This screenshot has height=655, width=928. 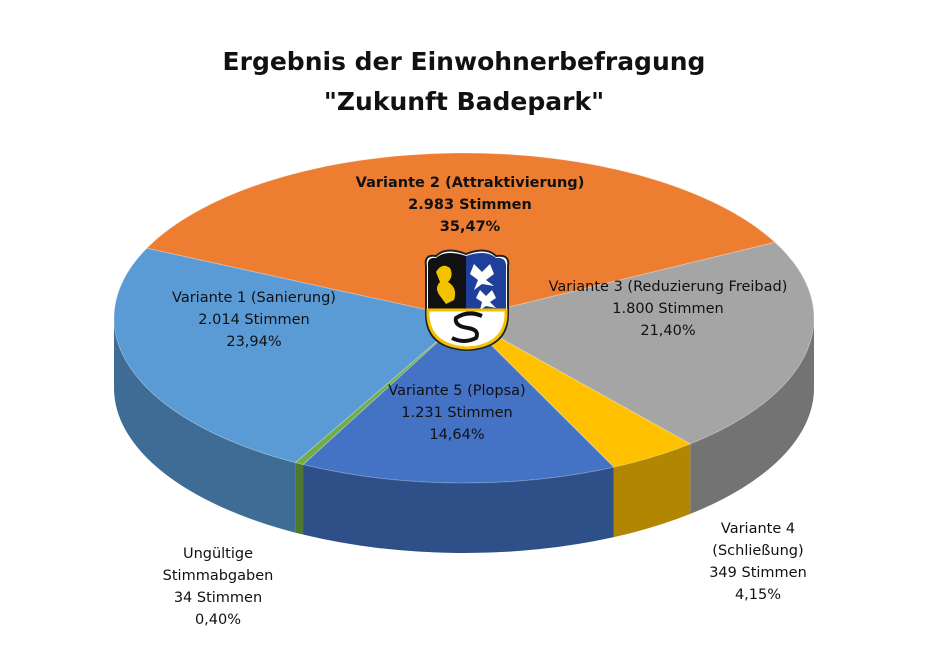 What do you see at coordinates (467, 327) in the screenshot?
I see `s-symbol` at bounding box center [467, 327].